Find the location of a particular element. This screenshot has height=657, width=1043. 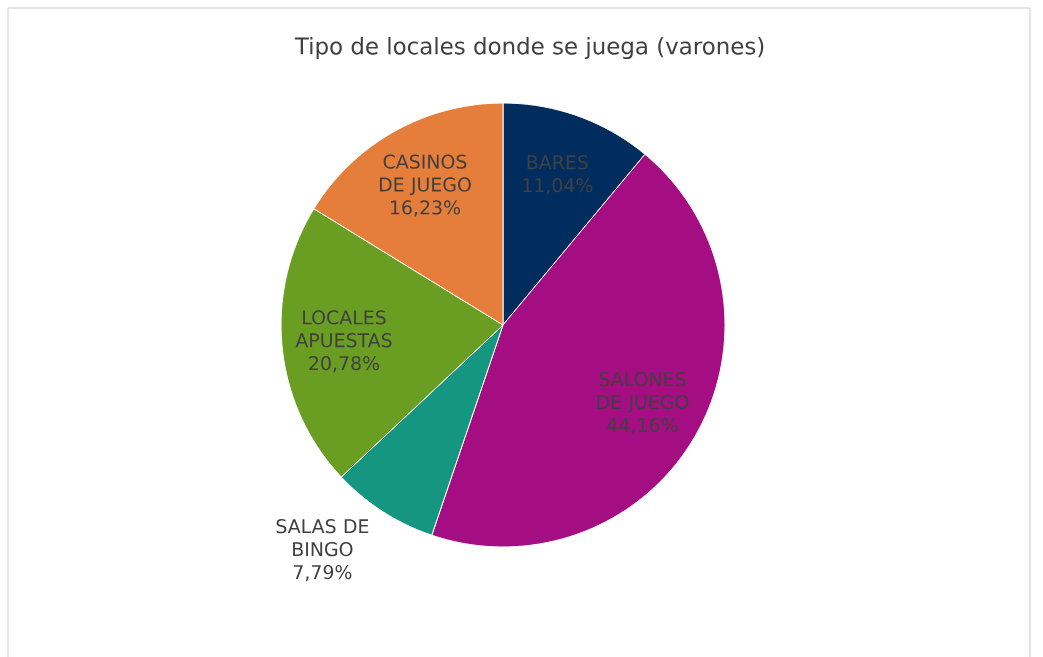

data-label: 11,04% is located at coordinates (558, 186).